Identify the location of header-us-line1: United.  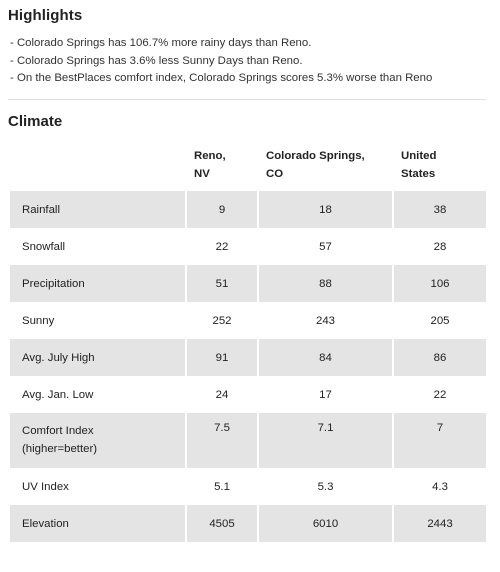
(419, 155).